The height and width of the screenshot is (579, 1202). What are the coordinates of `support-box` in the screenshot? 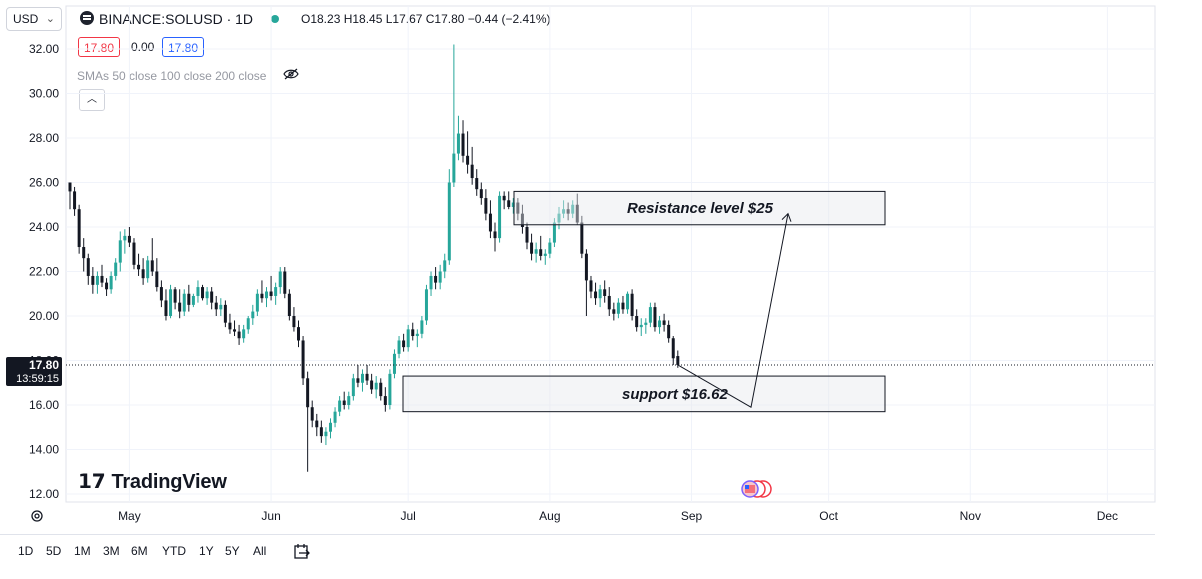 It's located at (644, 394).